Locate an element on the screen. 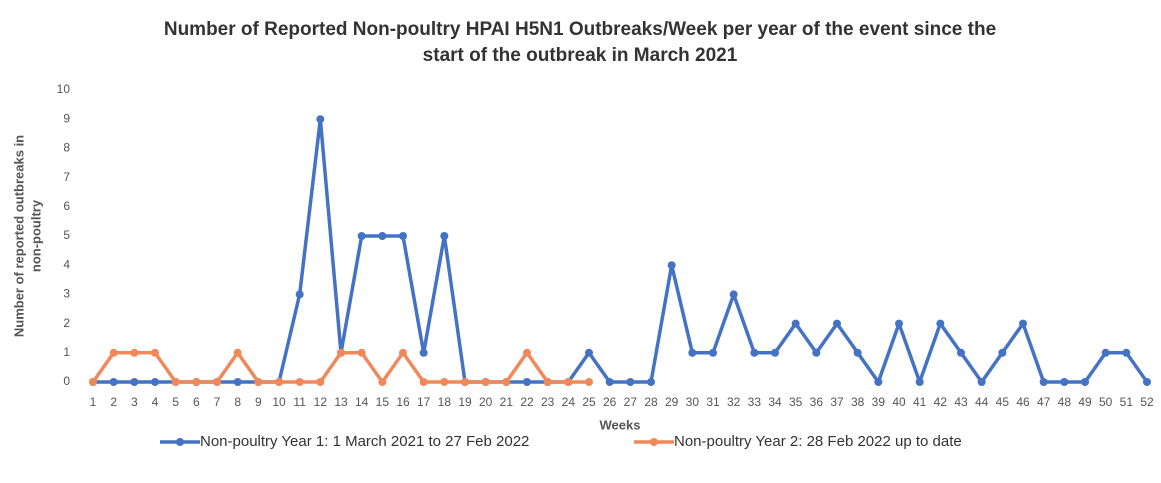  x-tick-label: 20 is located at coordinates (486, 402).